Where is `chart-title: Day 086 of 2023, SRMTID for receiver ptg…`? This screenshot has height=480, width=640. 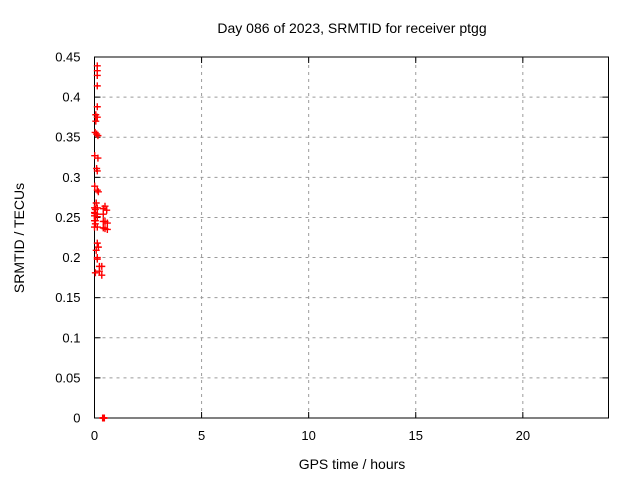
chart-title: Day 086 of 2023, SRMTID for receiver ptg… is located at coordinates (352, 28).